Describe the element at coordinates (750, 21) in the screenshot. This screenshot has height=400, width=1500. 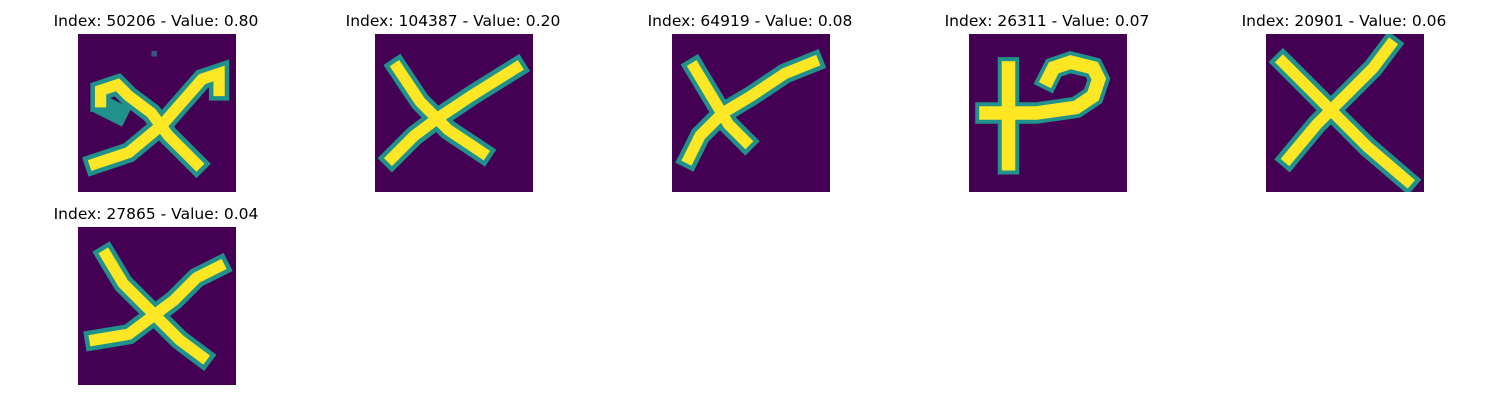
I see `panel-title: Index: 64919 - Value: 0.08` at that location.